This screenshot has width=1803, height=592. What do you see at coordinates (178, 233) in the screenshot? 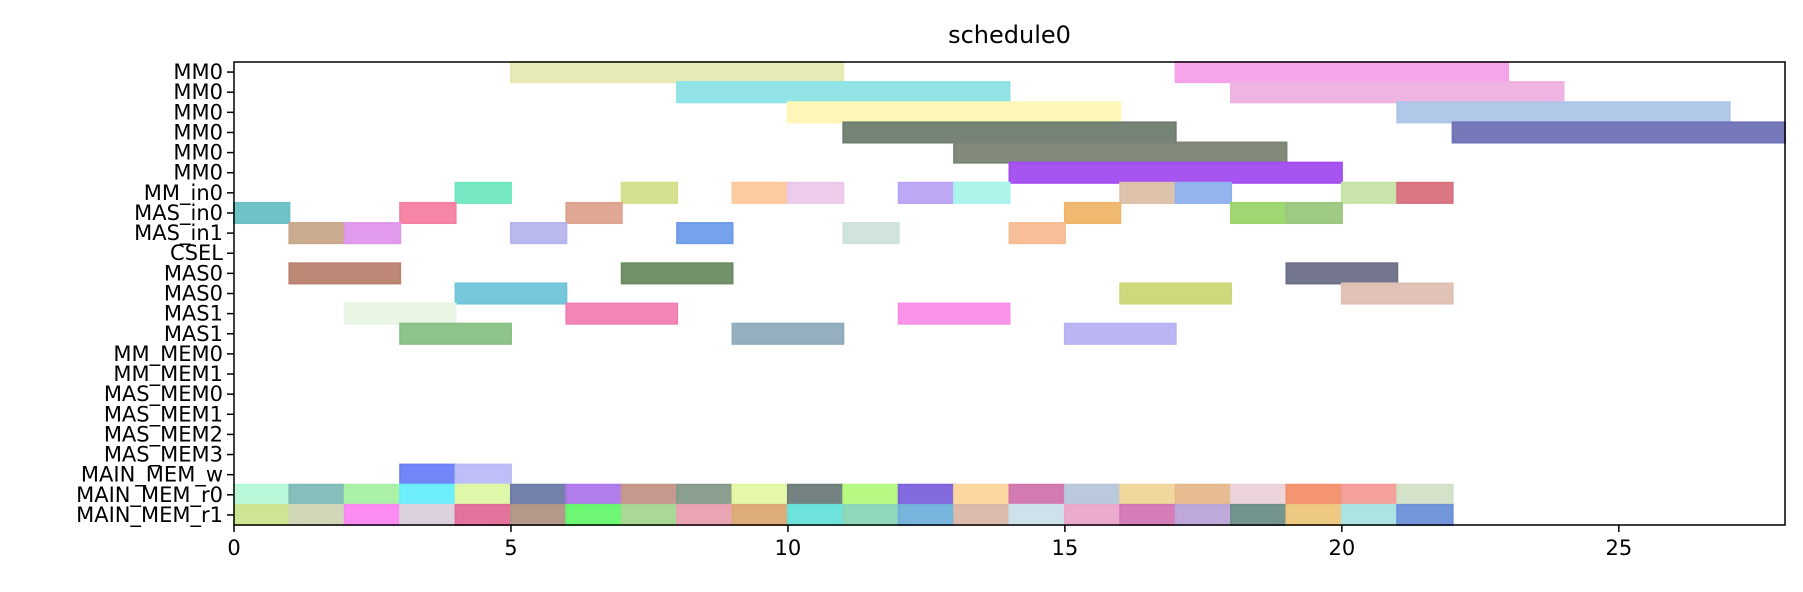
I see `y-tick-label: MAS_in1` at bounding box center [178, 233].